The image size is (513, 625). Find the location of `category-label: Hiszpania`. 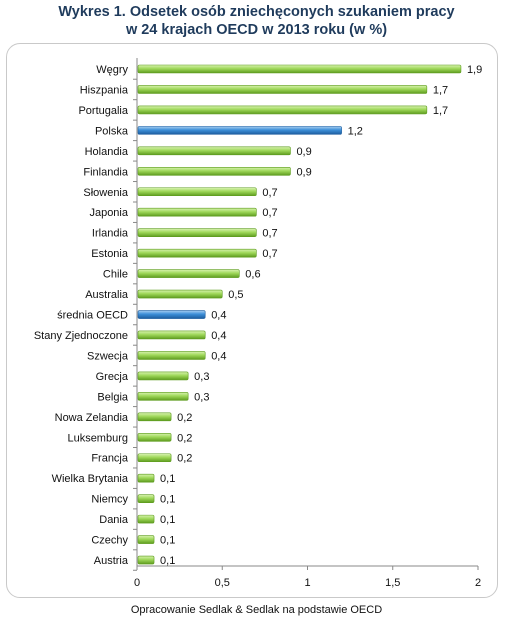

category-label: Hiszpania is located at coordinates (104, 90).